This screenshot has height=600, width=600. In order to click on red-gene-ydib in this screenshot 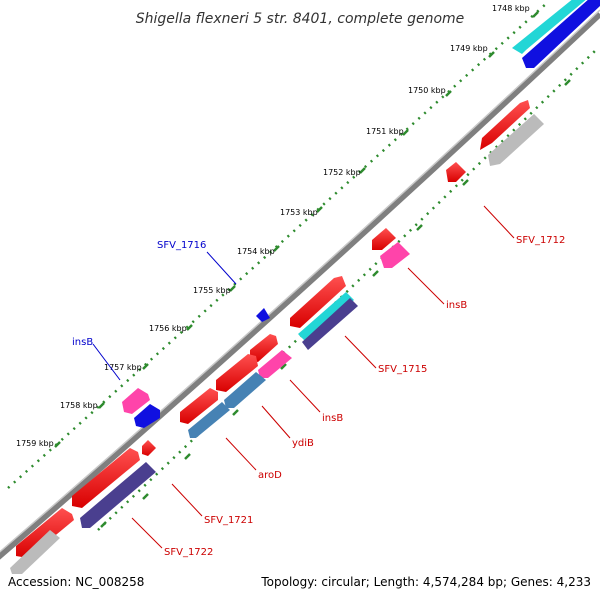, I will do `click(237, 373)`.